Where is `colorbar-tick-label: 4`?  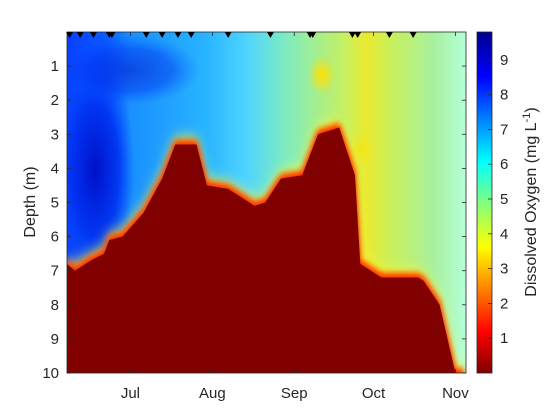 colorbar-tick-label: 4 is located at coordinates (504, 234).